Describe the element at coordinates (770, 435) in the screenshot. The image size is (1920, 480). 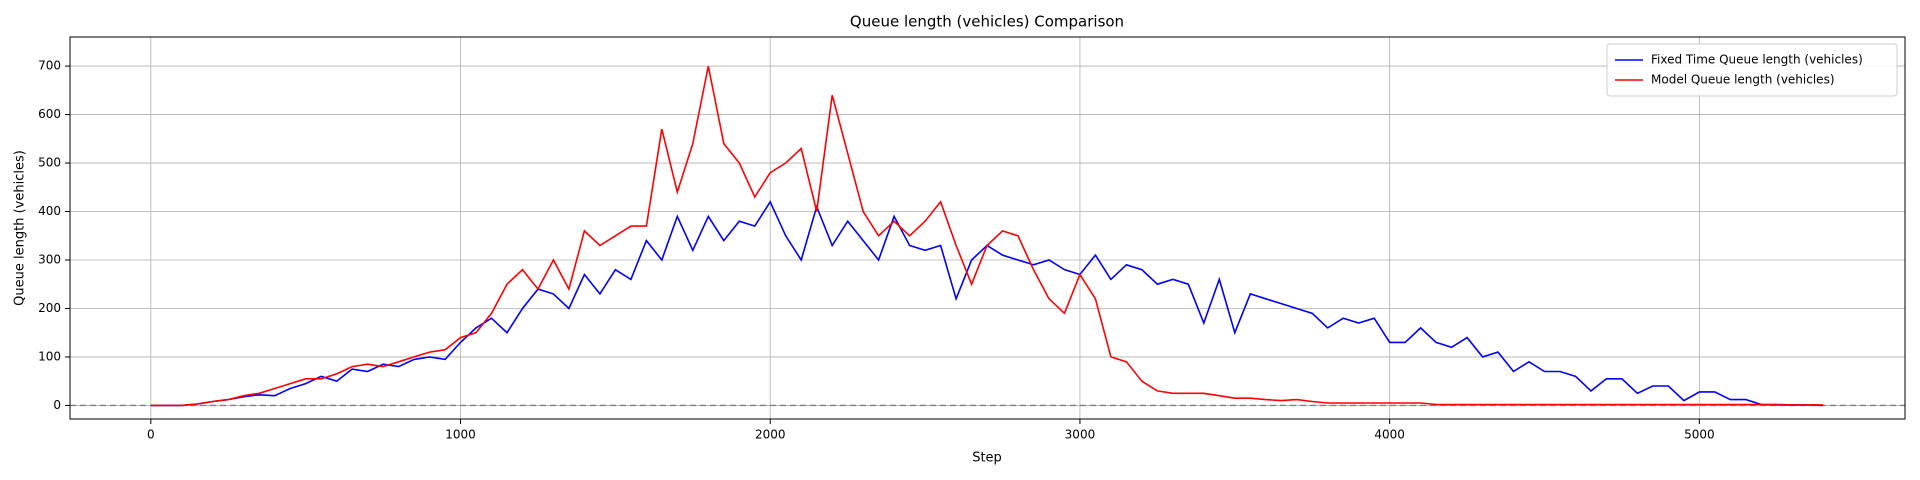
I see `x-tick-label: 2000` at that location.